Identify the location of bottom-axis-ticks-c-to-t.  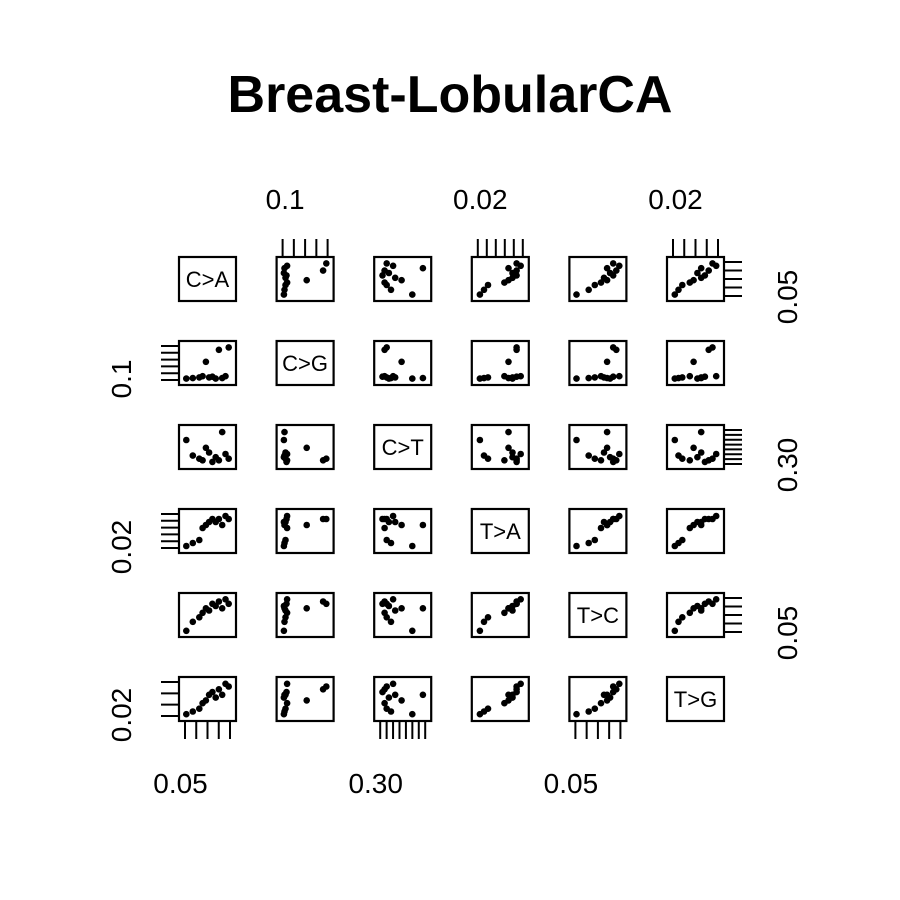
(403, 730).